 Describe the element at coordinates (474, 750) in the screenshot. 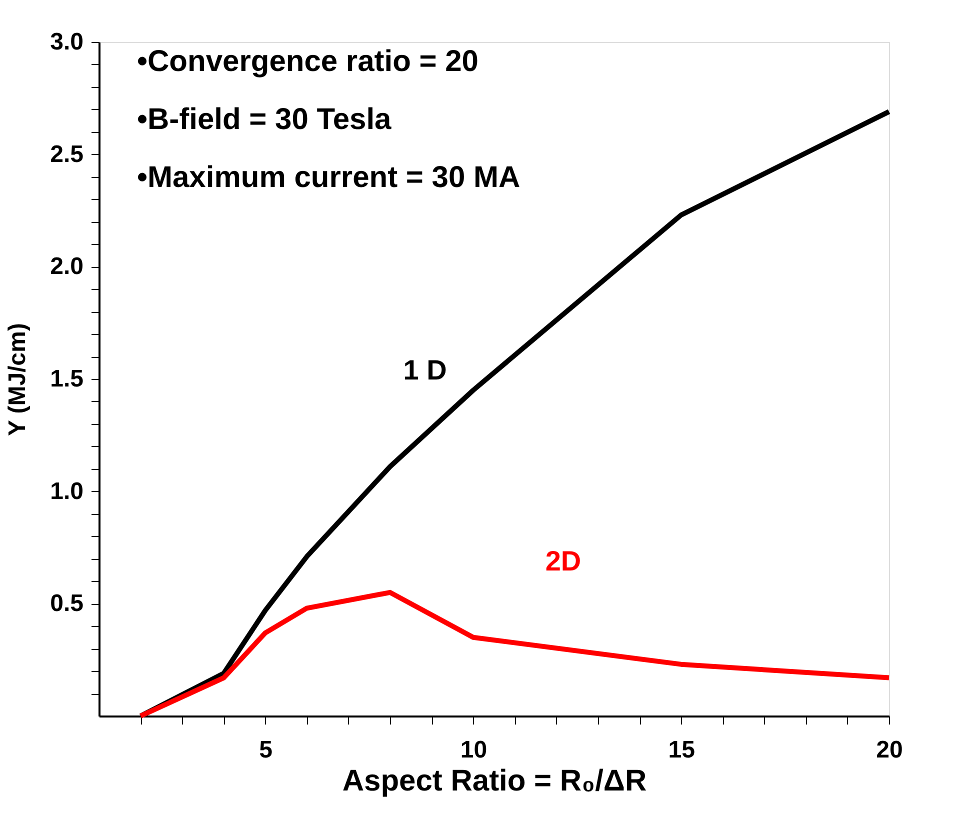

I see `x-tick-label: 10` at that location.